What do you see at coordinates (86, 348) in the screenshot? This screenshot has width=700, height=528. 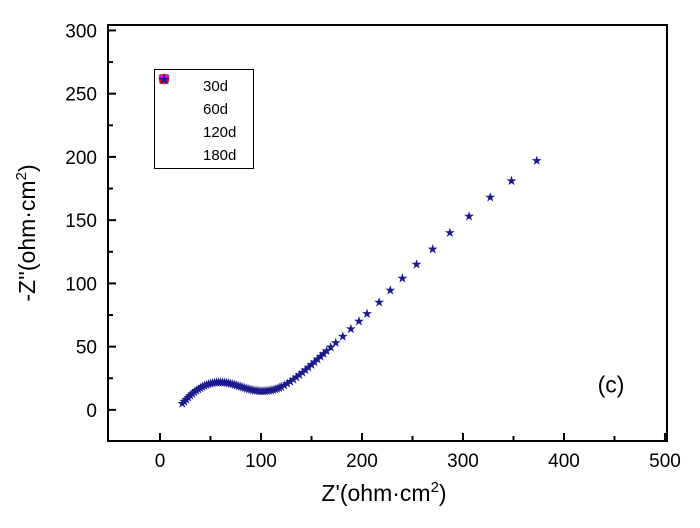 I see `y-tick-label: 50` at bounding box center [86, 348].